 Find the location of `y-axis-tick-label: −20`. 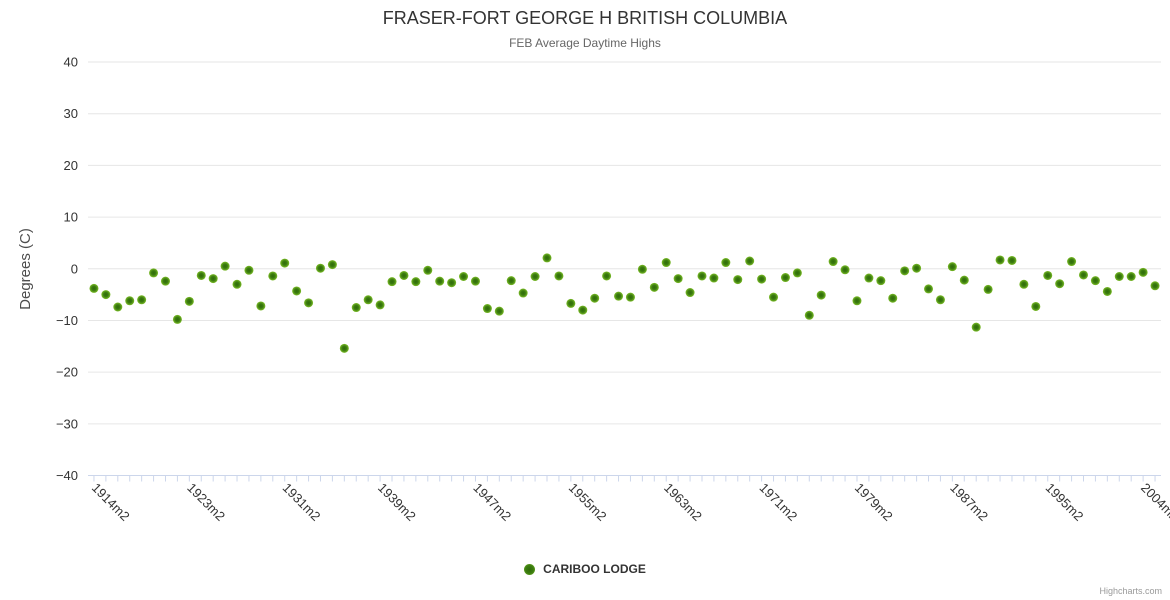

y-axis-tick-label: −20 is located at coordinates (67, 372).